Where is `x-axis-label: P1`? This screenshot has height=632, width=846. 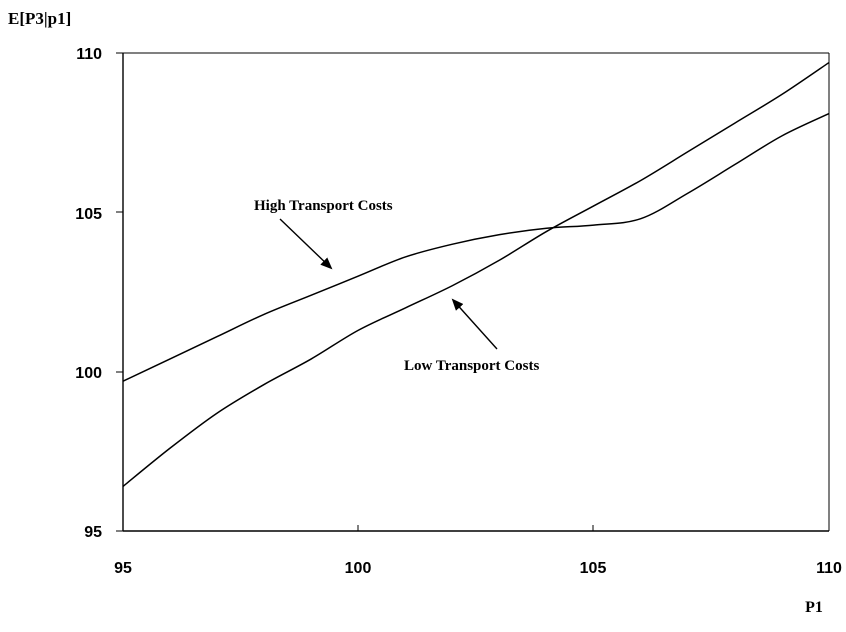
x-axis-label: P1 is located at coordinates (814, 607).